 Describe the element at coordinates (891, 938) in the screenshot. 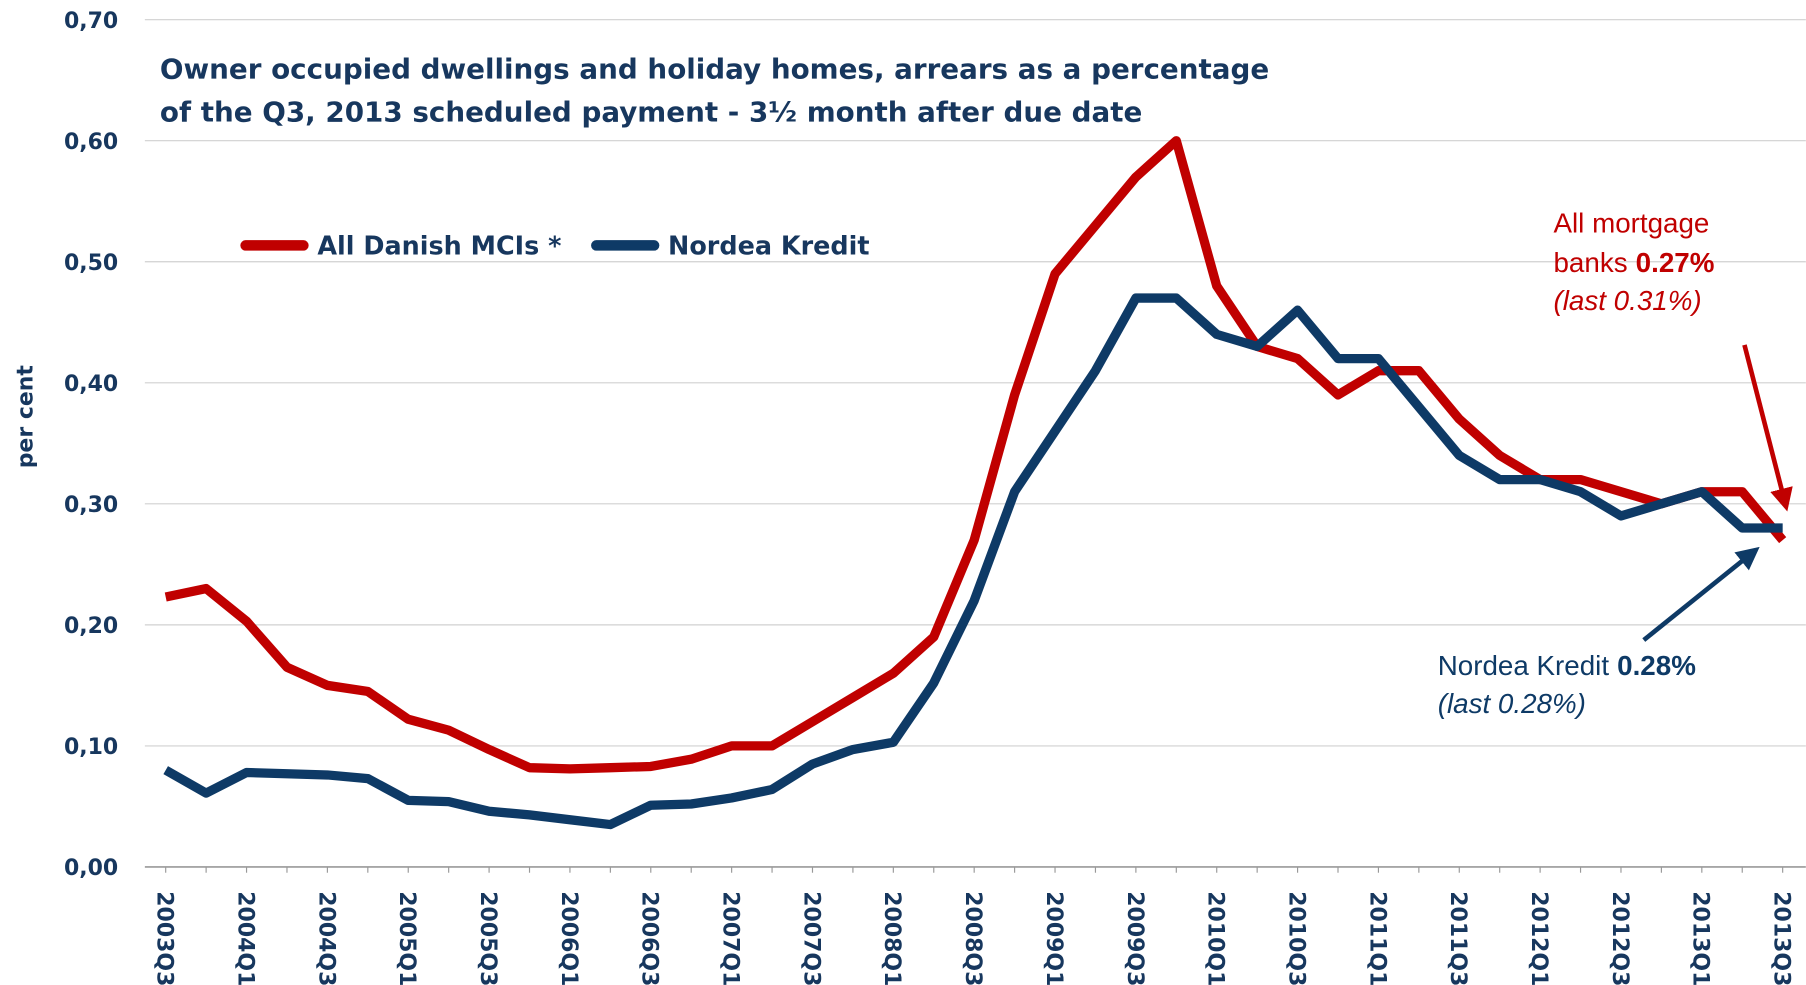

I see `x-tick-label: 2008Q1` at that location.